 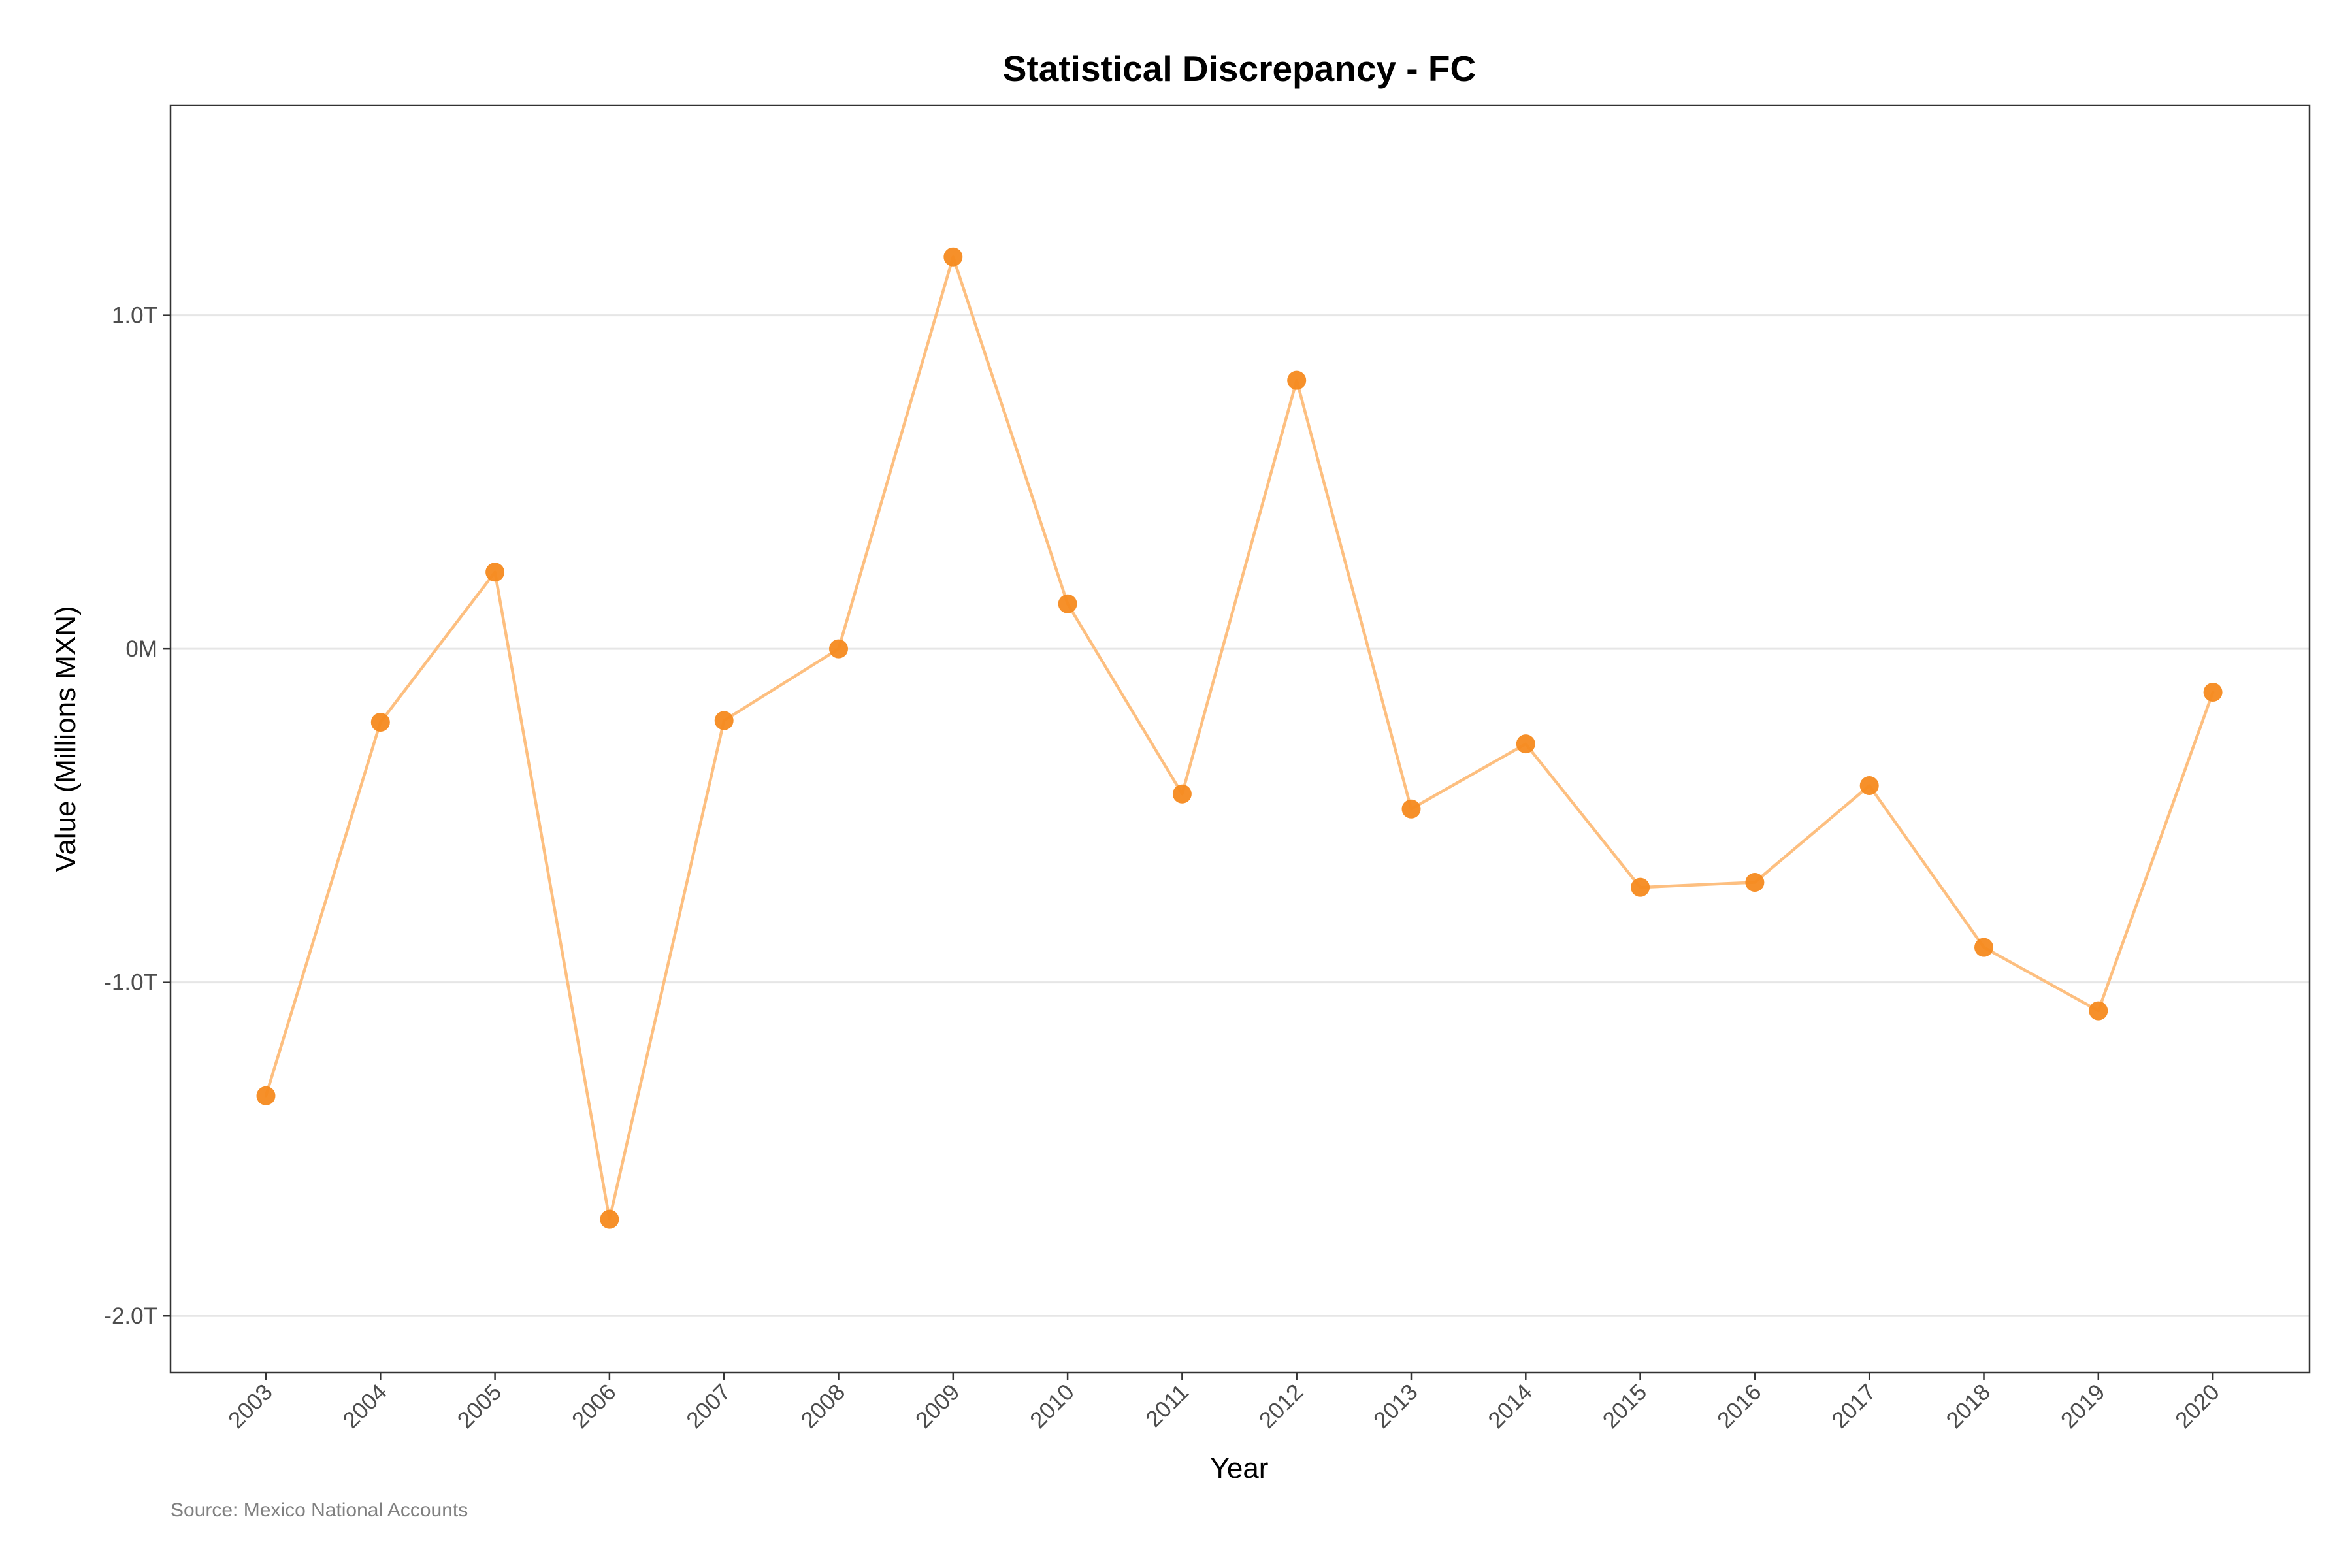 What do you see at coordinates (141, 649) in the screenshot?
I see `y-tick-label: 0M` at bounding box center [141, 649].